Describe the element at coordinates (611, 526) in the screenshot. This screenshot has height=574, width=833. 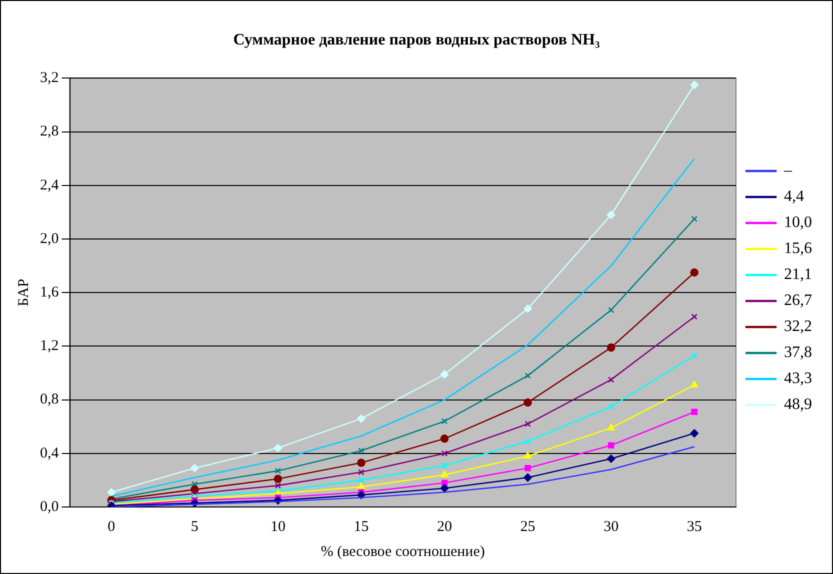
I see `x-tick-label: 30` at that location.